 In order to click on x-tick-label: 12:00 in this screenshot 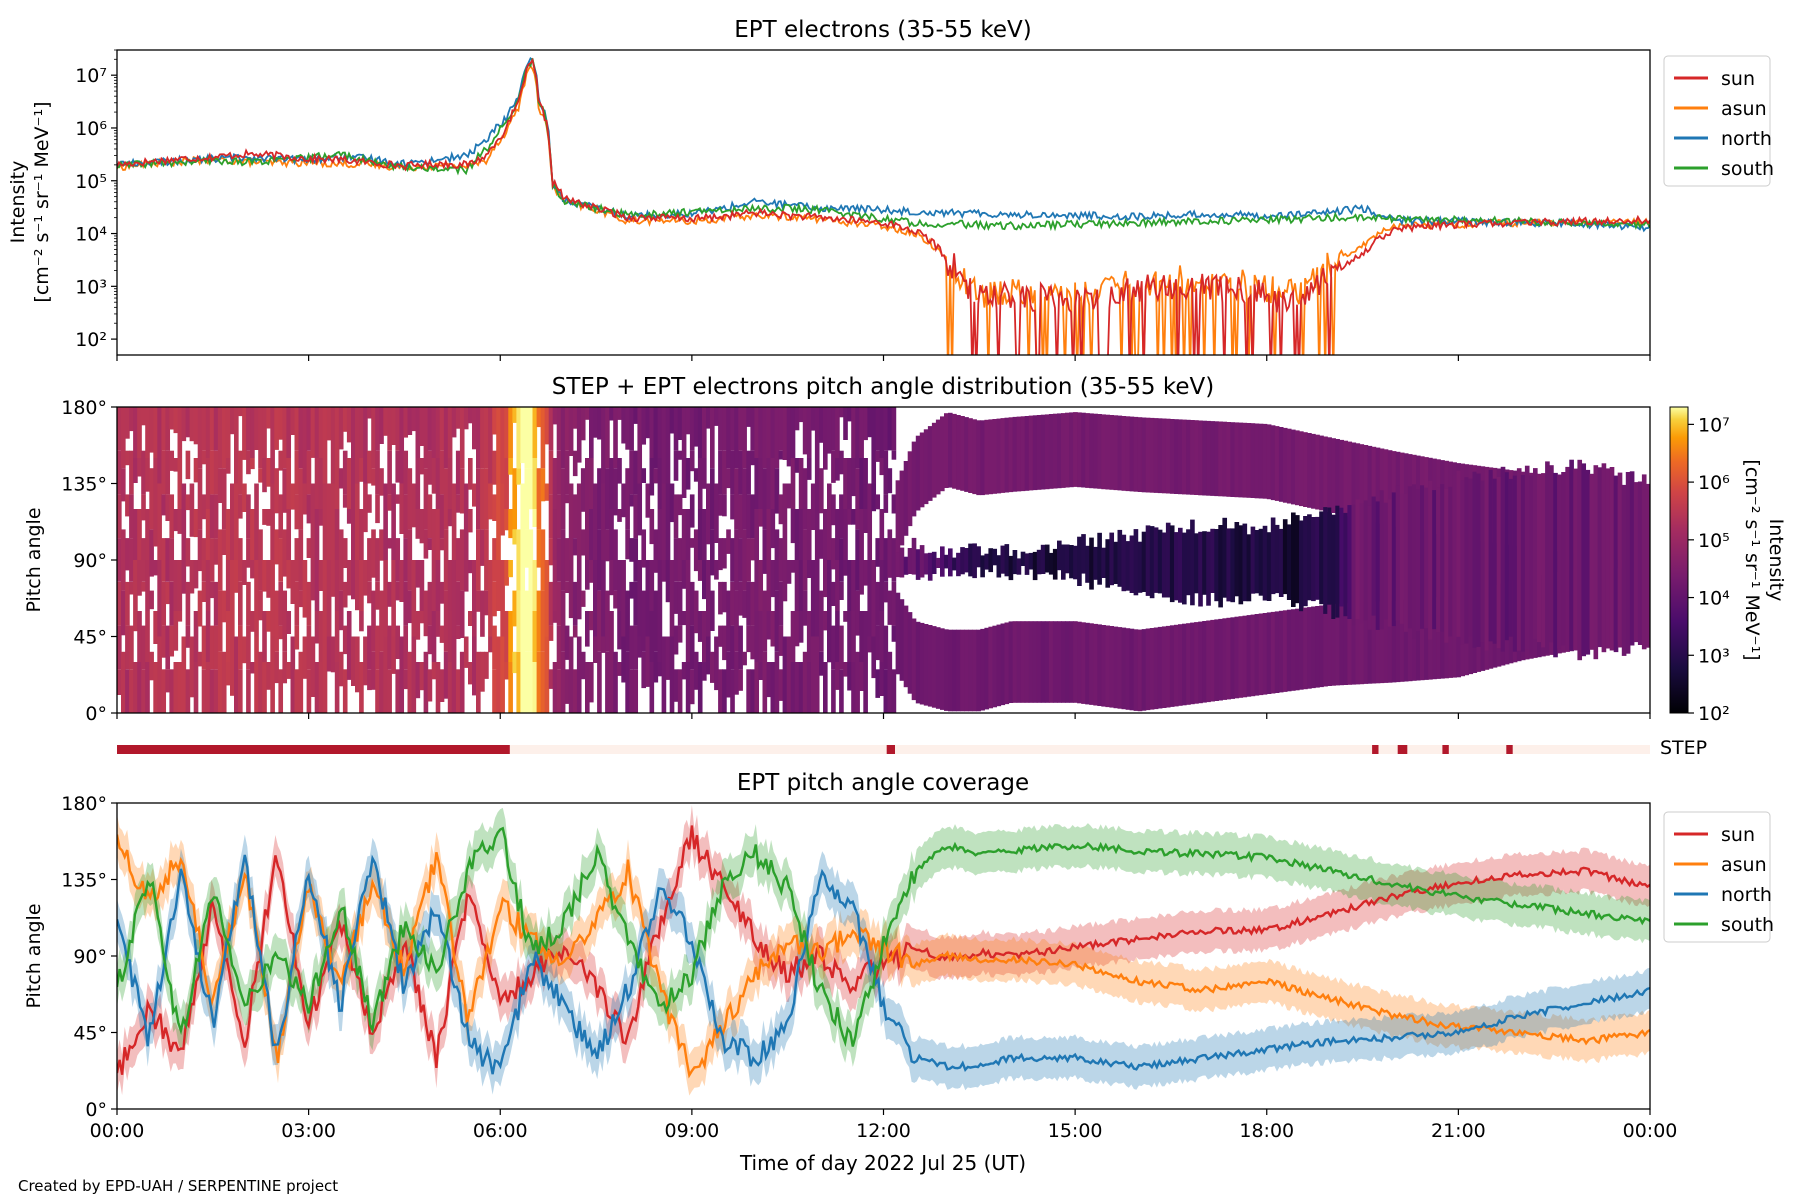, I will do `click(883, 1131)`.